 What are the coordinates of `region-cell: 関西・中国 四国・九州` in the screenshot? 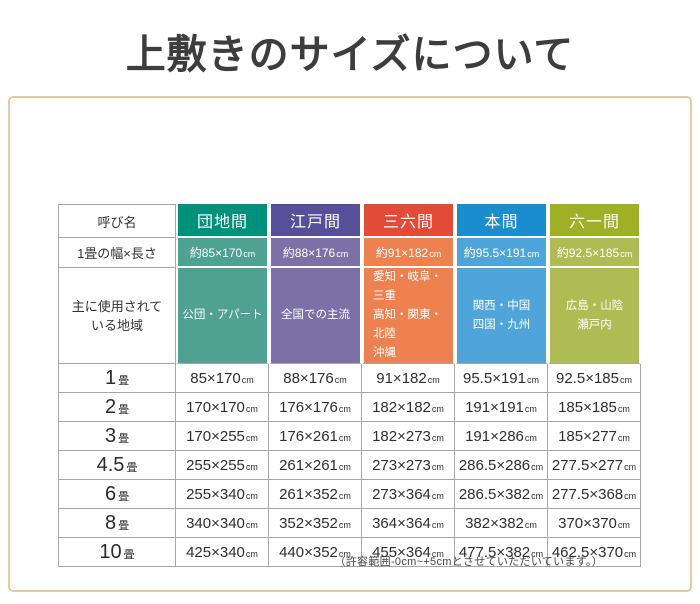 It's located at (501, 316).